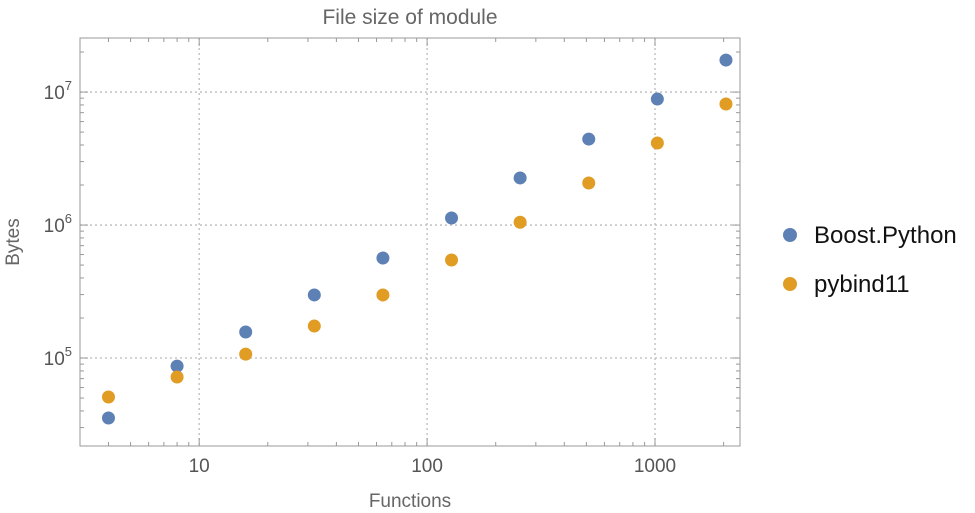  I want to click on legend: Boost.Python pybind11, so click(870, 260).